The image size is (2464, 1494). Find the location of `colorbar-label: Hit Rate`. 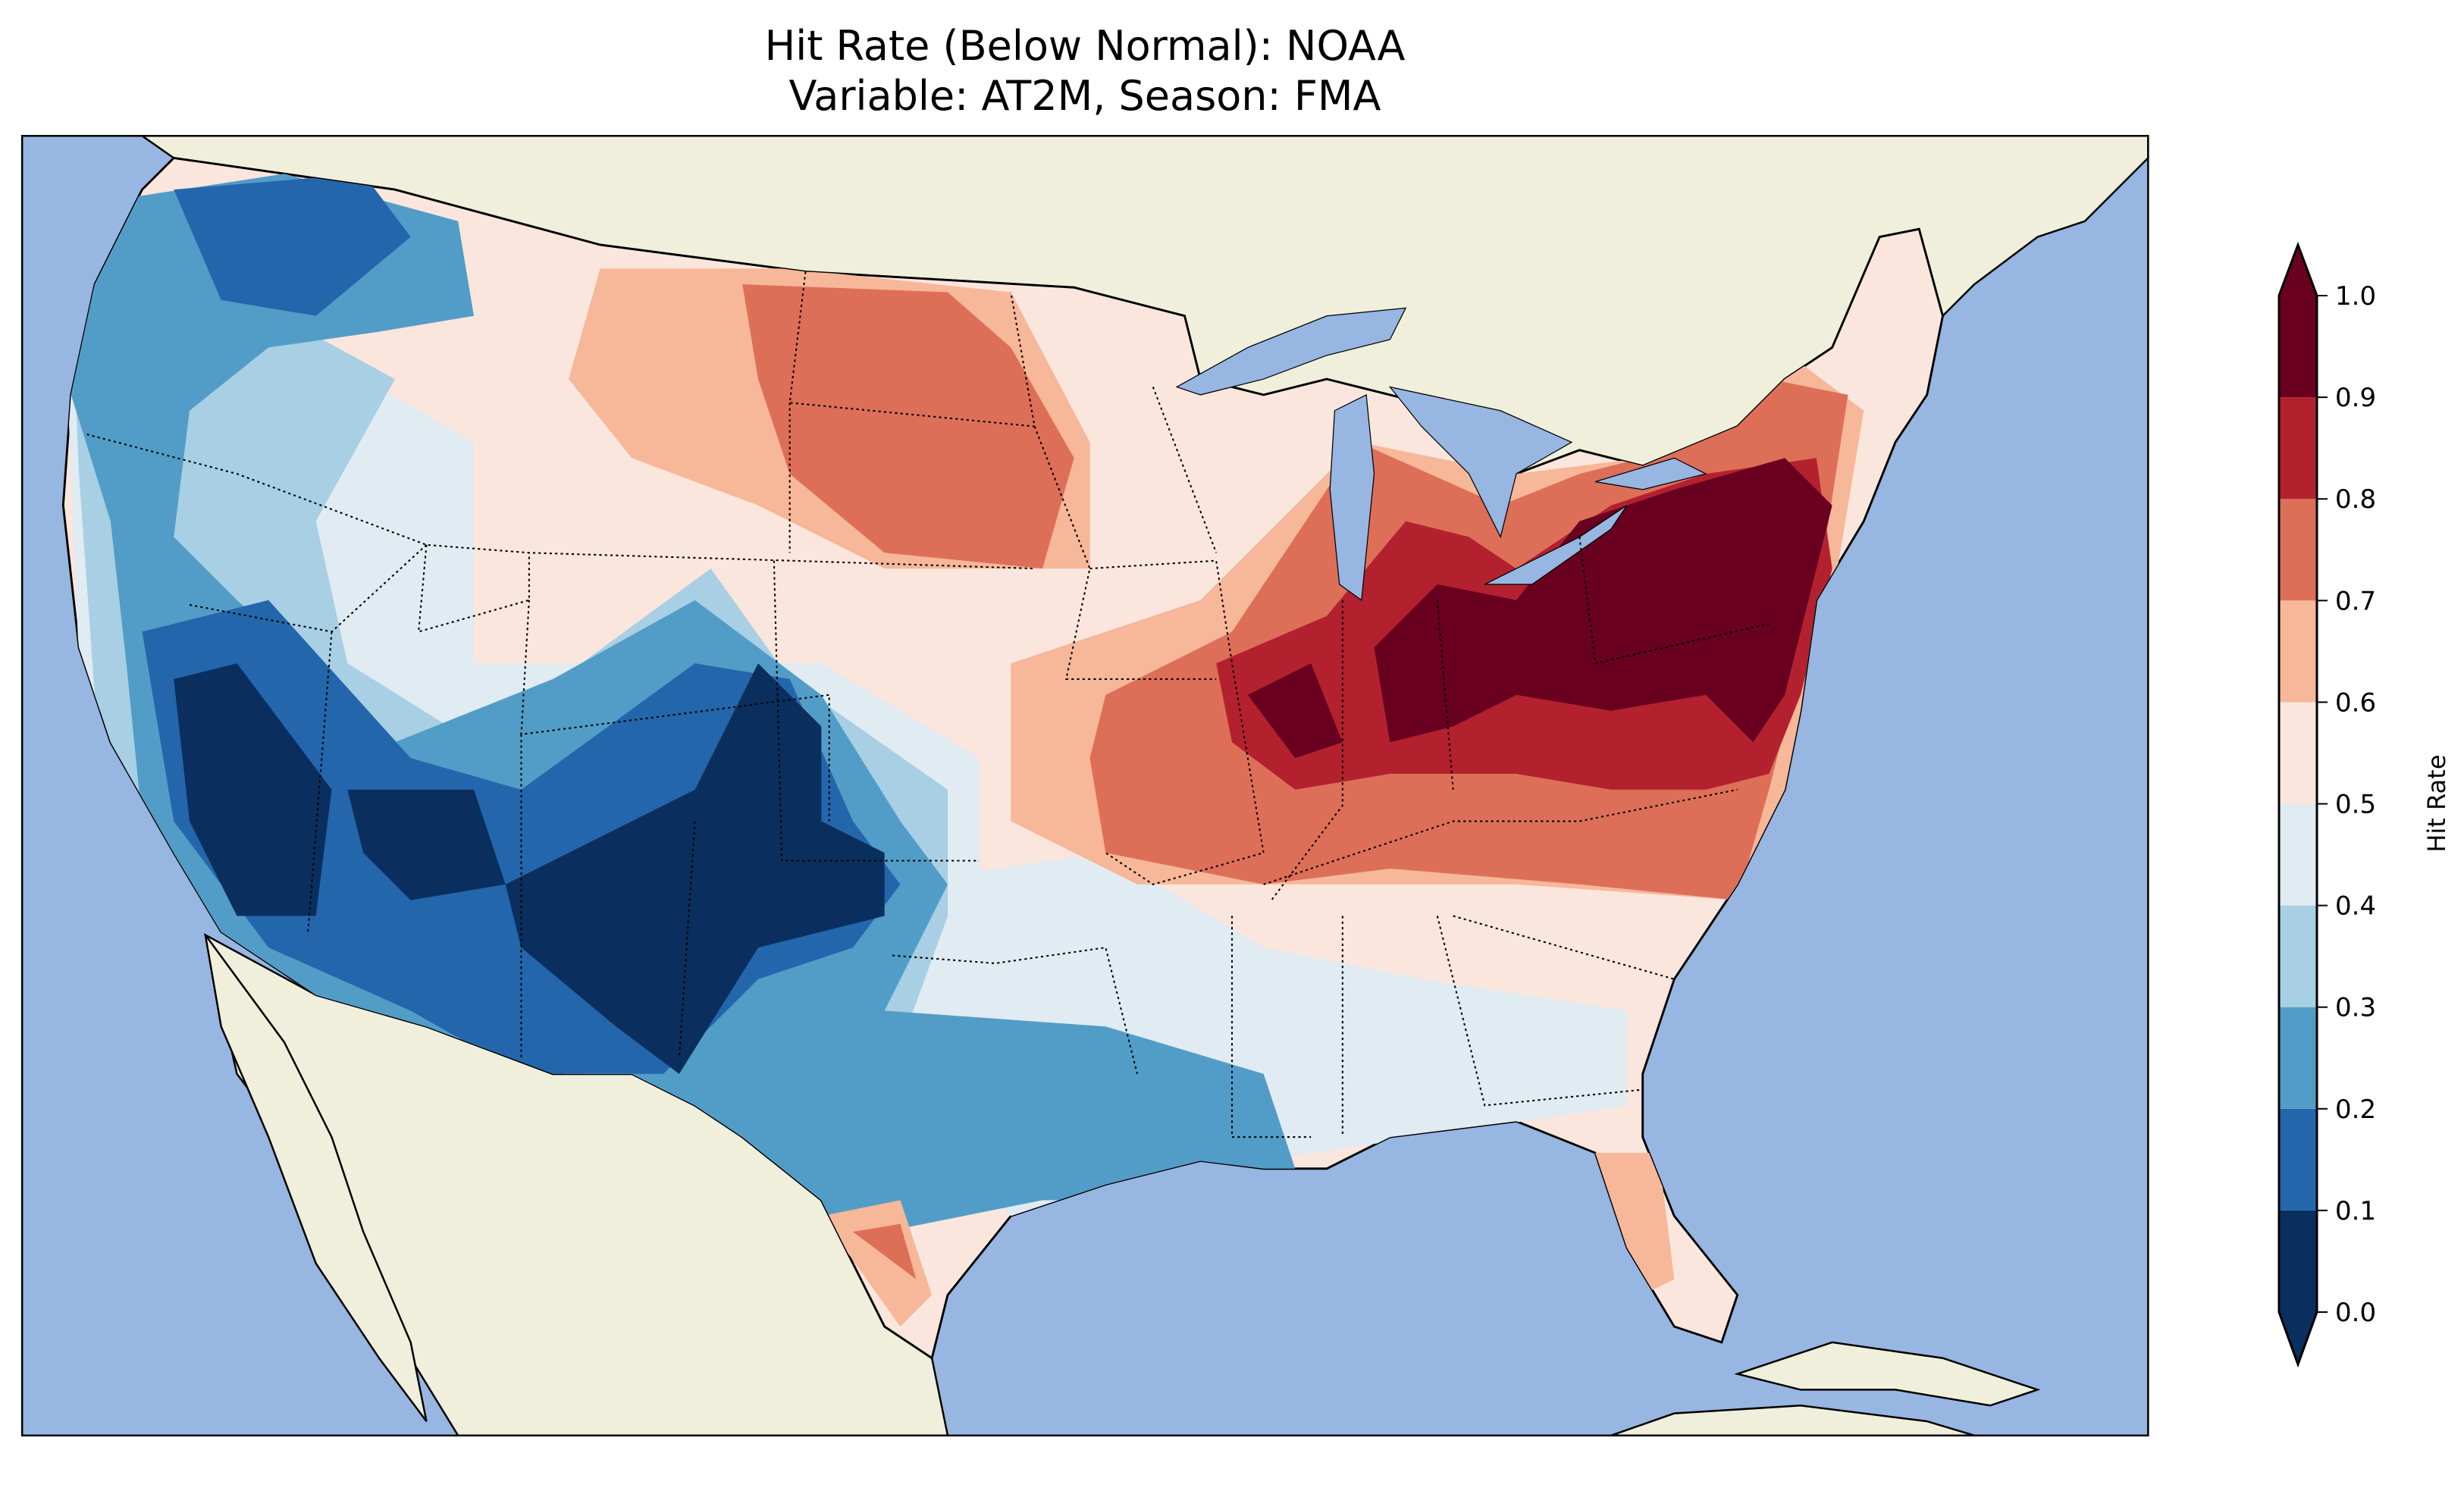

colorbar-label: Hit Rate is located at coordinates (2437, 803).